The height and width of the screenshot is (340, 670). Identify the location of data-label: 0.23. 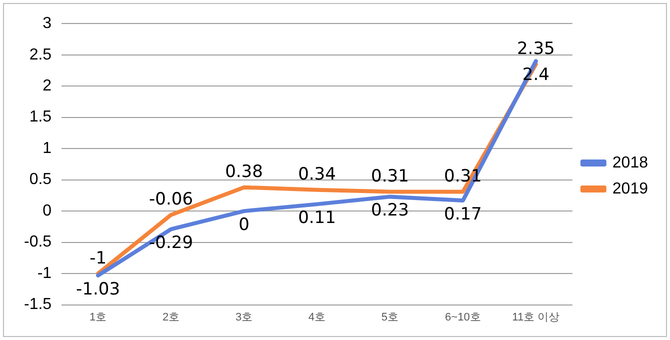
(390, 210).